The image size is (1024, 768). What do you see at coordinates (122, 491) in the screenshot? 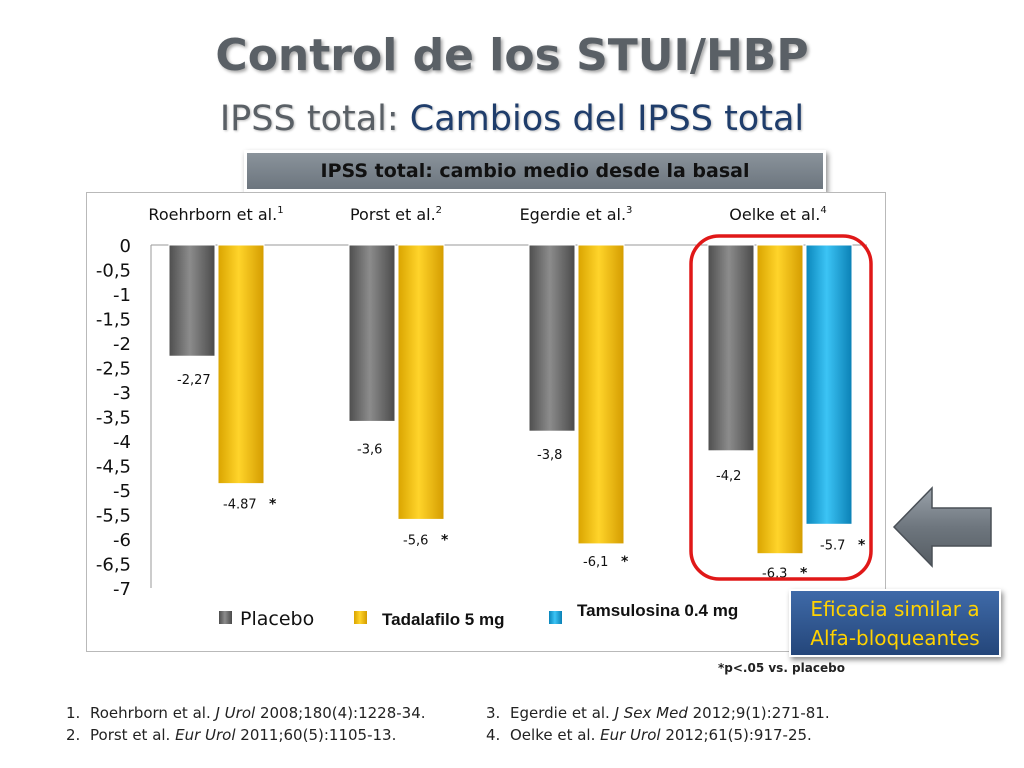
I see `y-tick-label: -5` at bounding box center [122, 491].